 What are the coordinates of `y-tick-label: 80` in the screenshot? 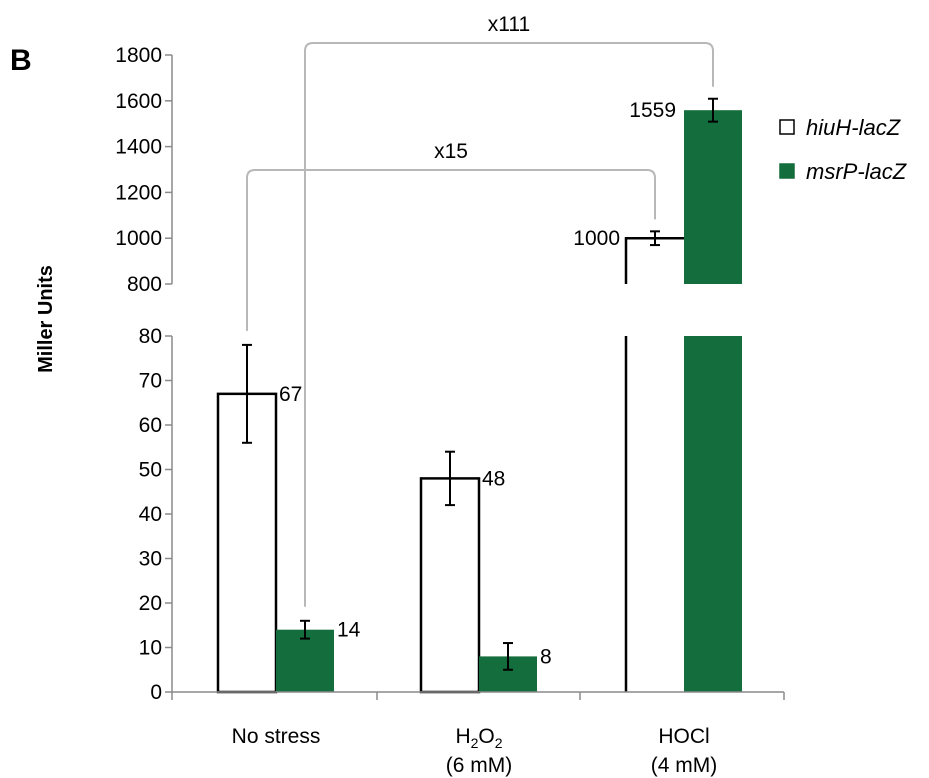 It's located at (150, 336).